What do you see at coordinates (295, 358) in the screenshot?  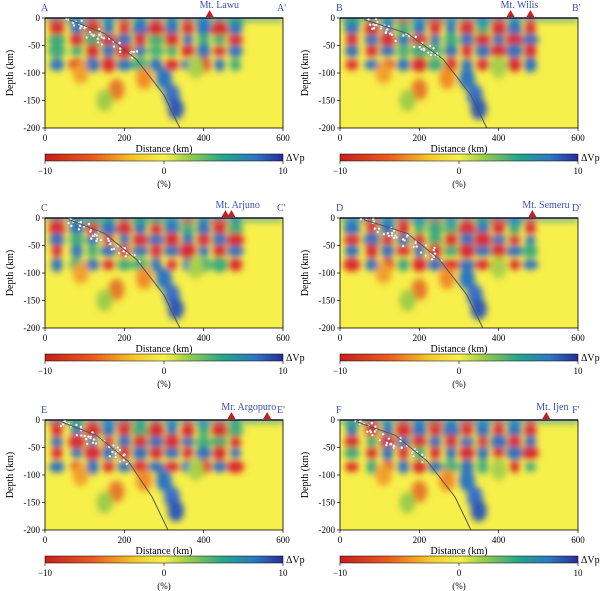 I see `colorbar-label: ΔVp` at bounding box center [295, 358].